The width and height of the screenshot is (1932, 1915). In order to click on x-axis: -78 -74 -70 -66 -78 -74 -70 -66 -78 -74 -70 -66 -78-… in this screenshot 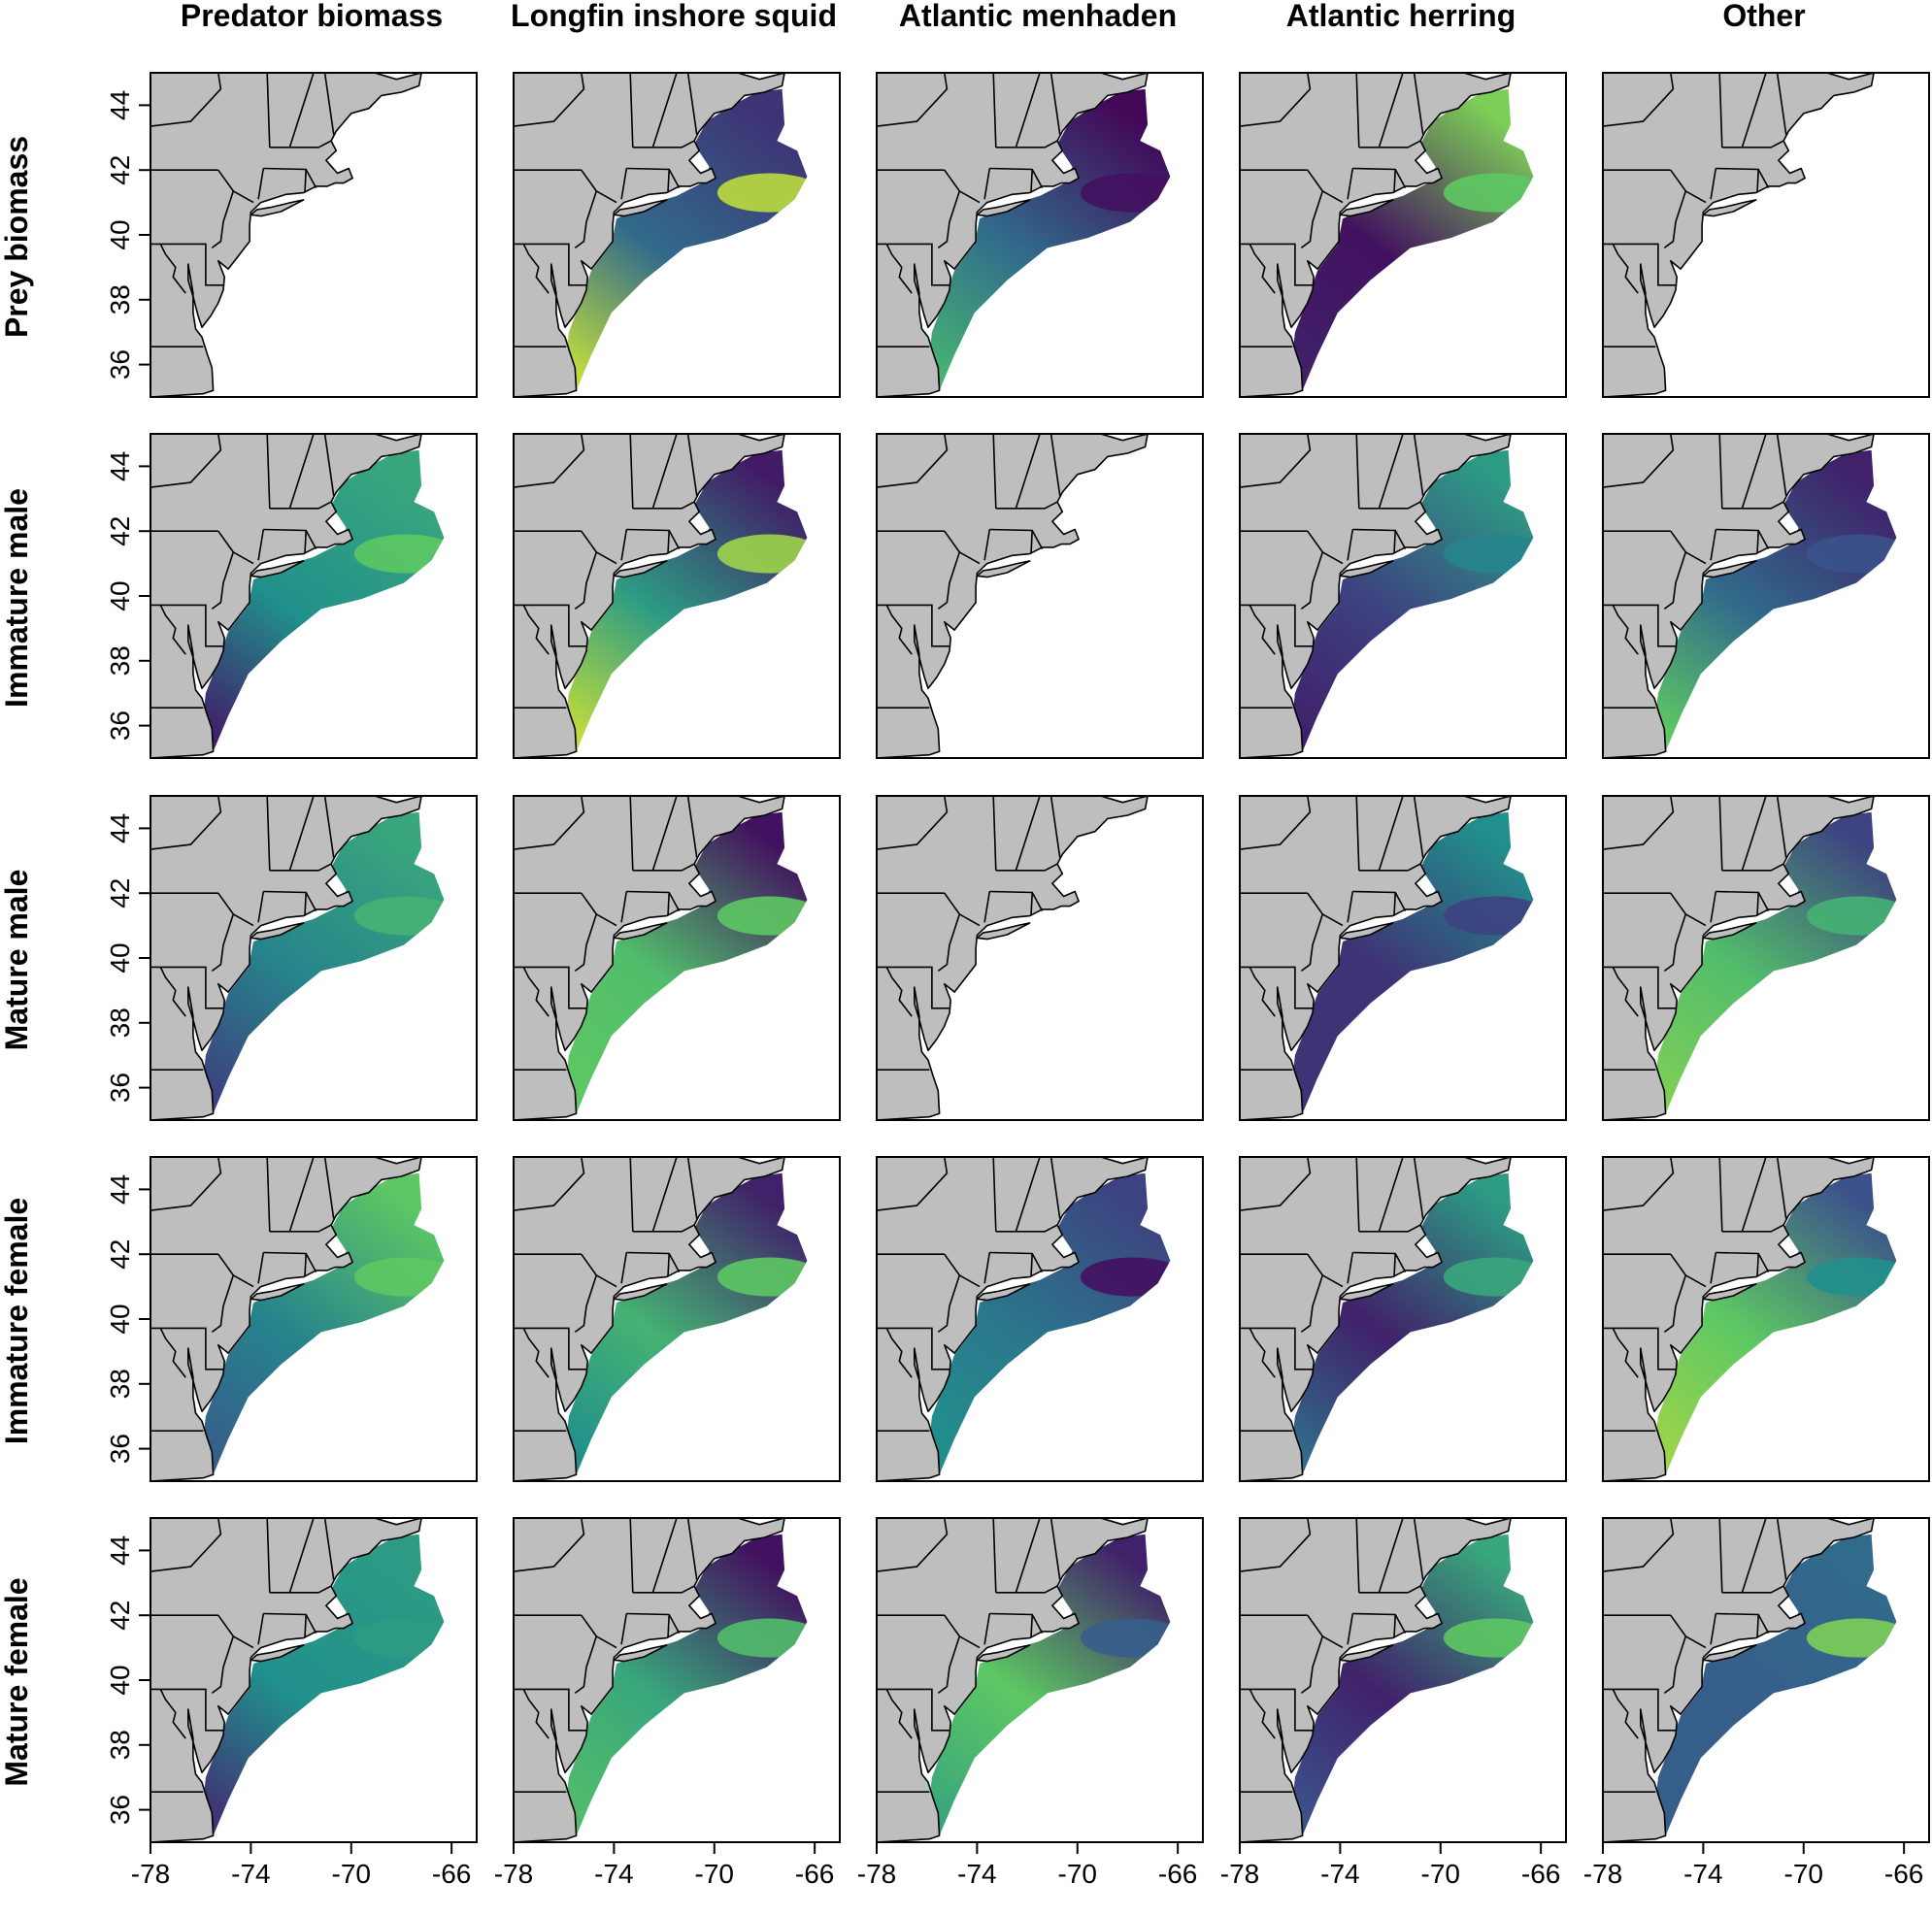, I will do `click(1027, 1866)`.